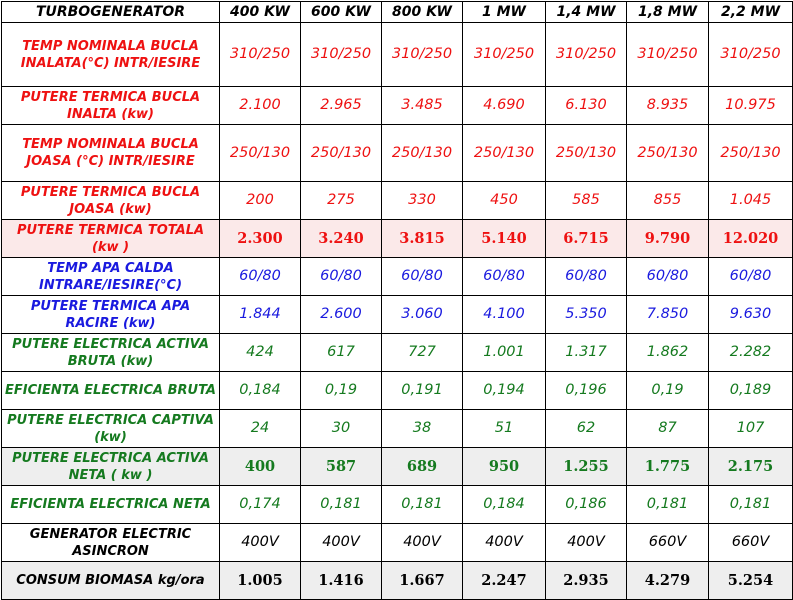 The width and height of the screenshot is (793, 600). Describe the element at coordinates (750, 352) in the screenshot. I see `table-cell: 2.282` at that location.